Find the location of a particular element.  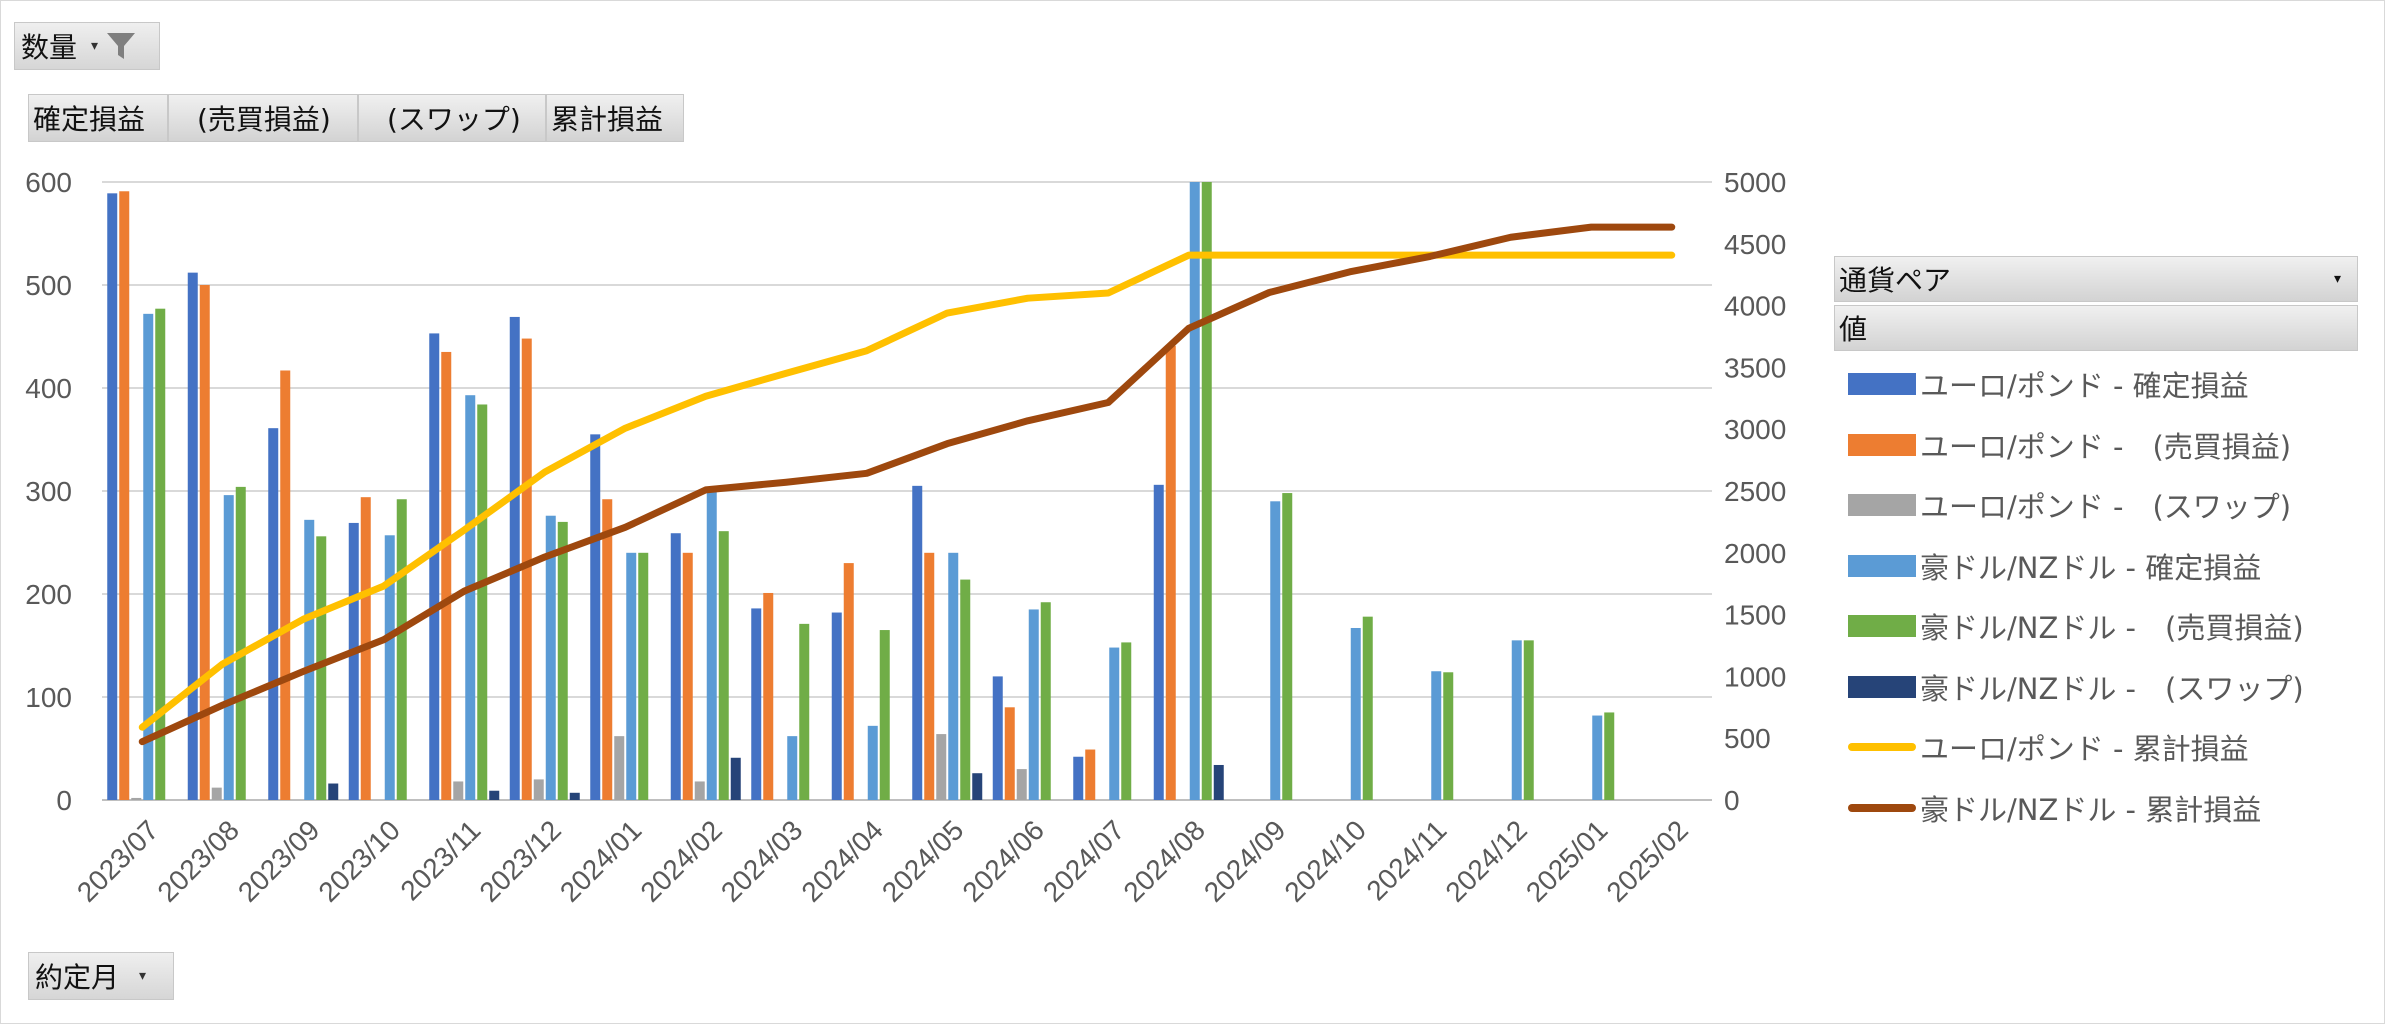

legend-values-label: 値 is located at coordinates (1853, 329).